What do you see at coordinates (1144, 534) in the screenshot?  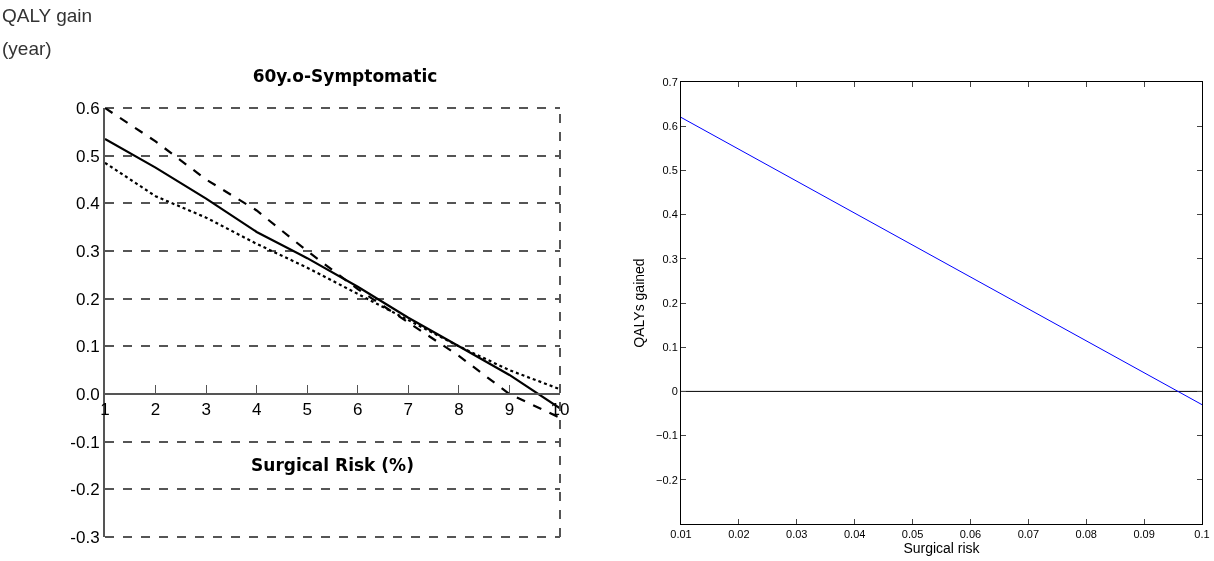 I see `x-tick-label: 0.09` at bounding box center [1144, 534].